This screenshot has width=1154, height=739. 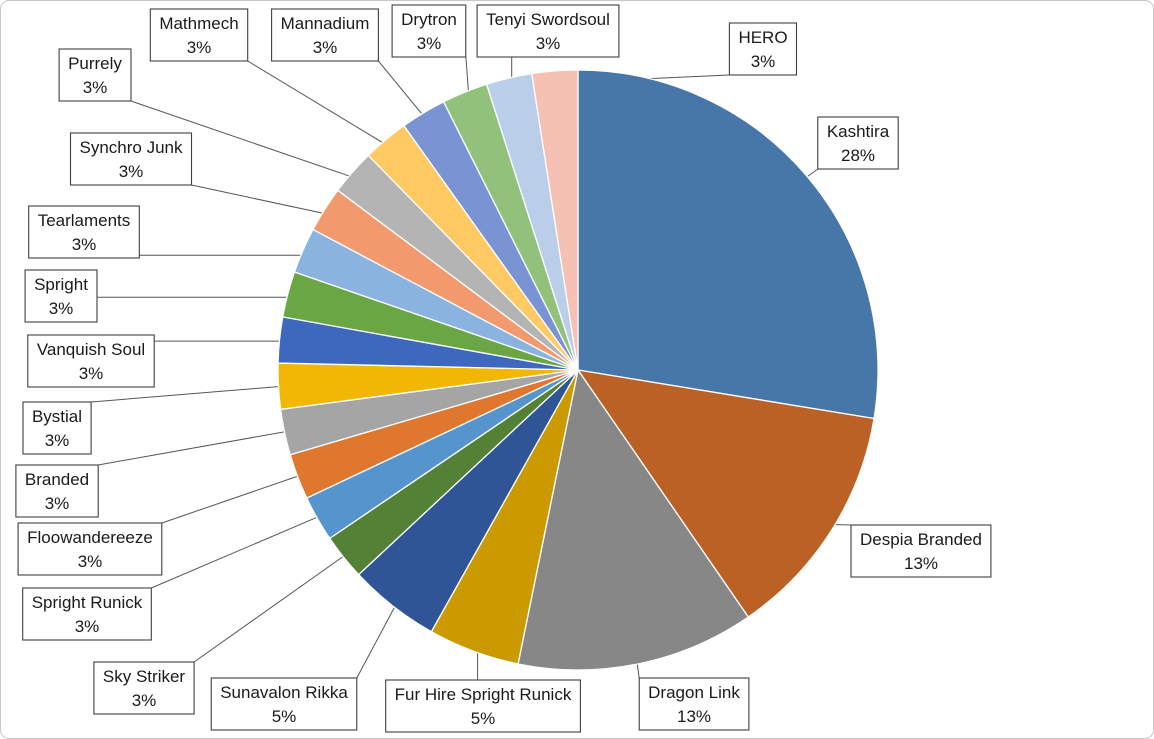 I want to click on label-name-drytron: Drytron, so click(x=429, y=19).